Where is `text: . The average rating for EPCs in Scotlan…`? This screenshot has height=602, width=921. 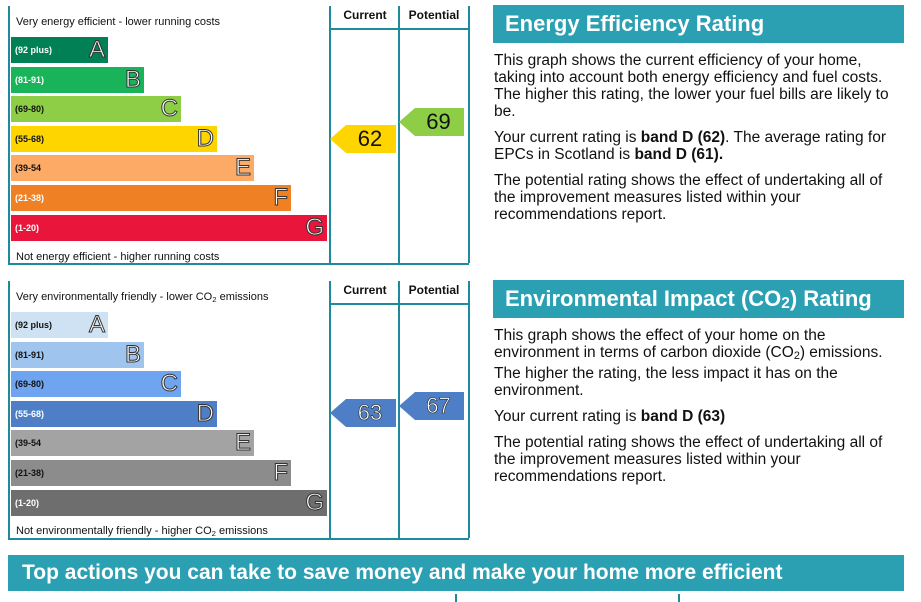
text: . The average rating for EPCs in Scotlan… is located at coordinates (690, 146).